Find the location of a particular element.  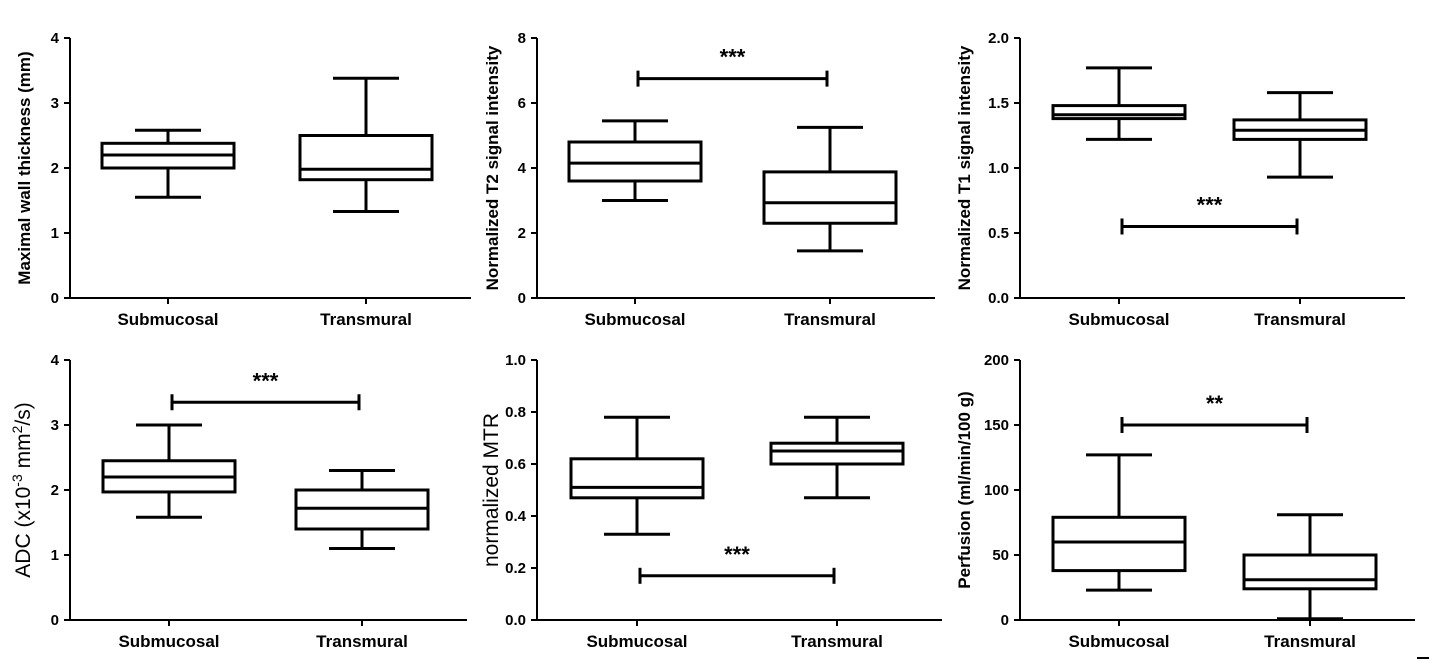

y-axis-label: Normalized T2 signal intensity is located at coordinates (492, 167).